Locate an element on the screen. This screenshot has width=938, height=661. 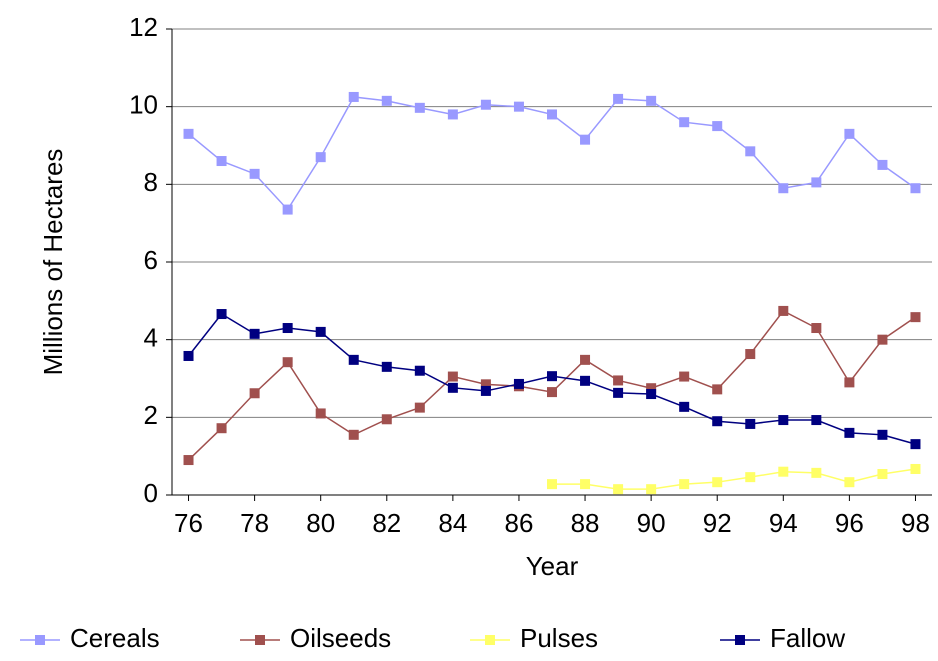
x-tick-label: 98 is located at coordinates (915, 523).